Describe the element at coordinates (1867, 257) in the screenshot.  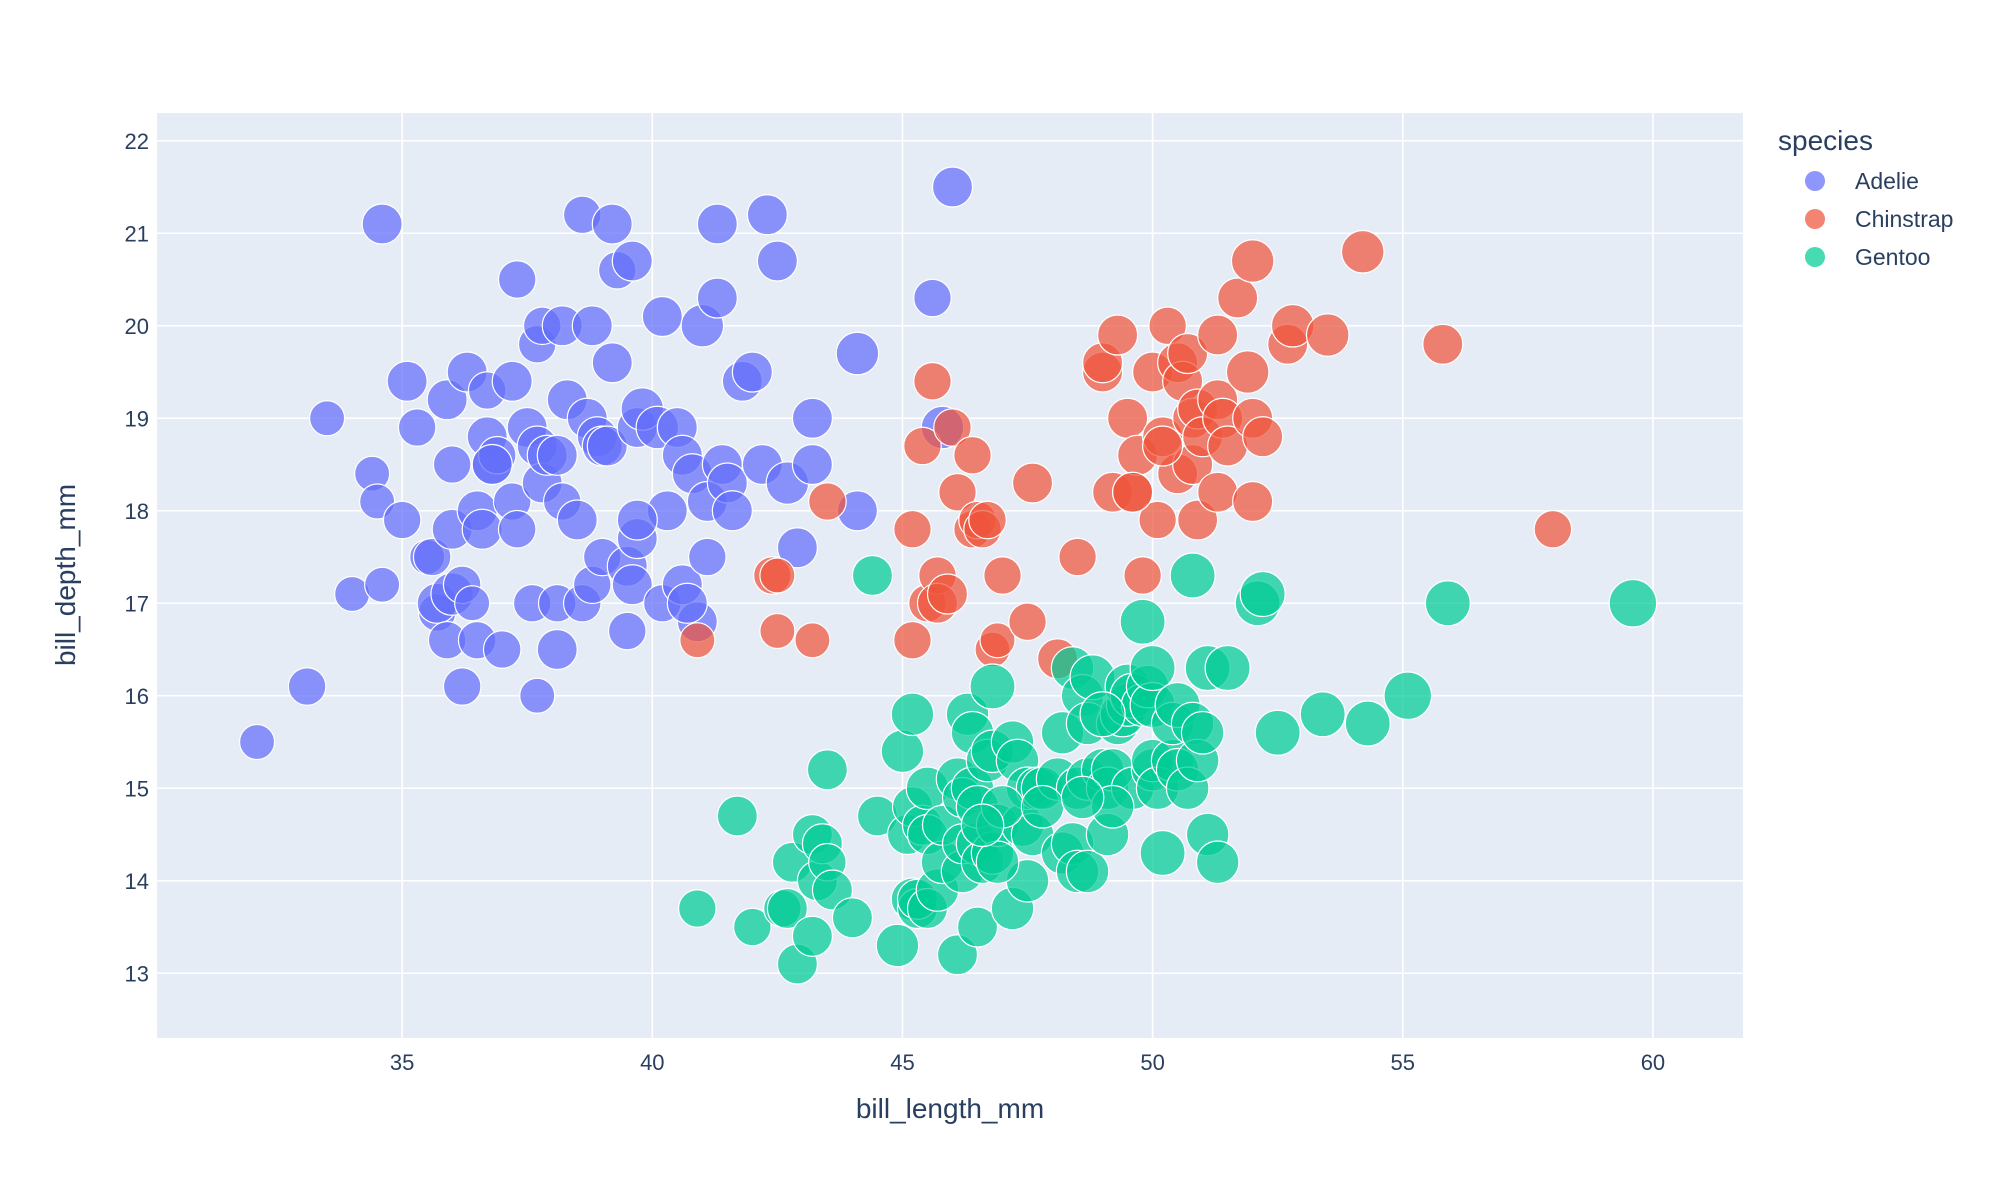
I see `legend-item-gentoo: Gentoo` at that location.